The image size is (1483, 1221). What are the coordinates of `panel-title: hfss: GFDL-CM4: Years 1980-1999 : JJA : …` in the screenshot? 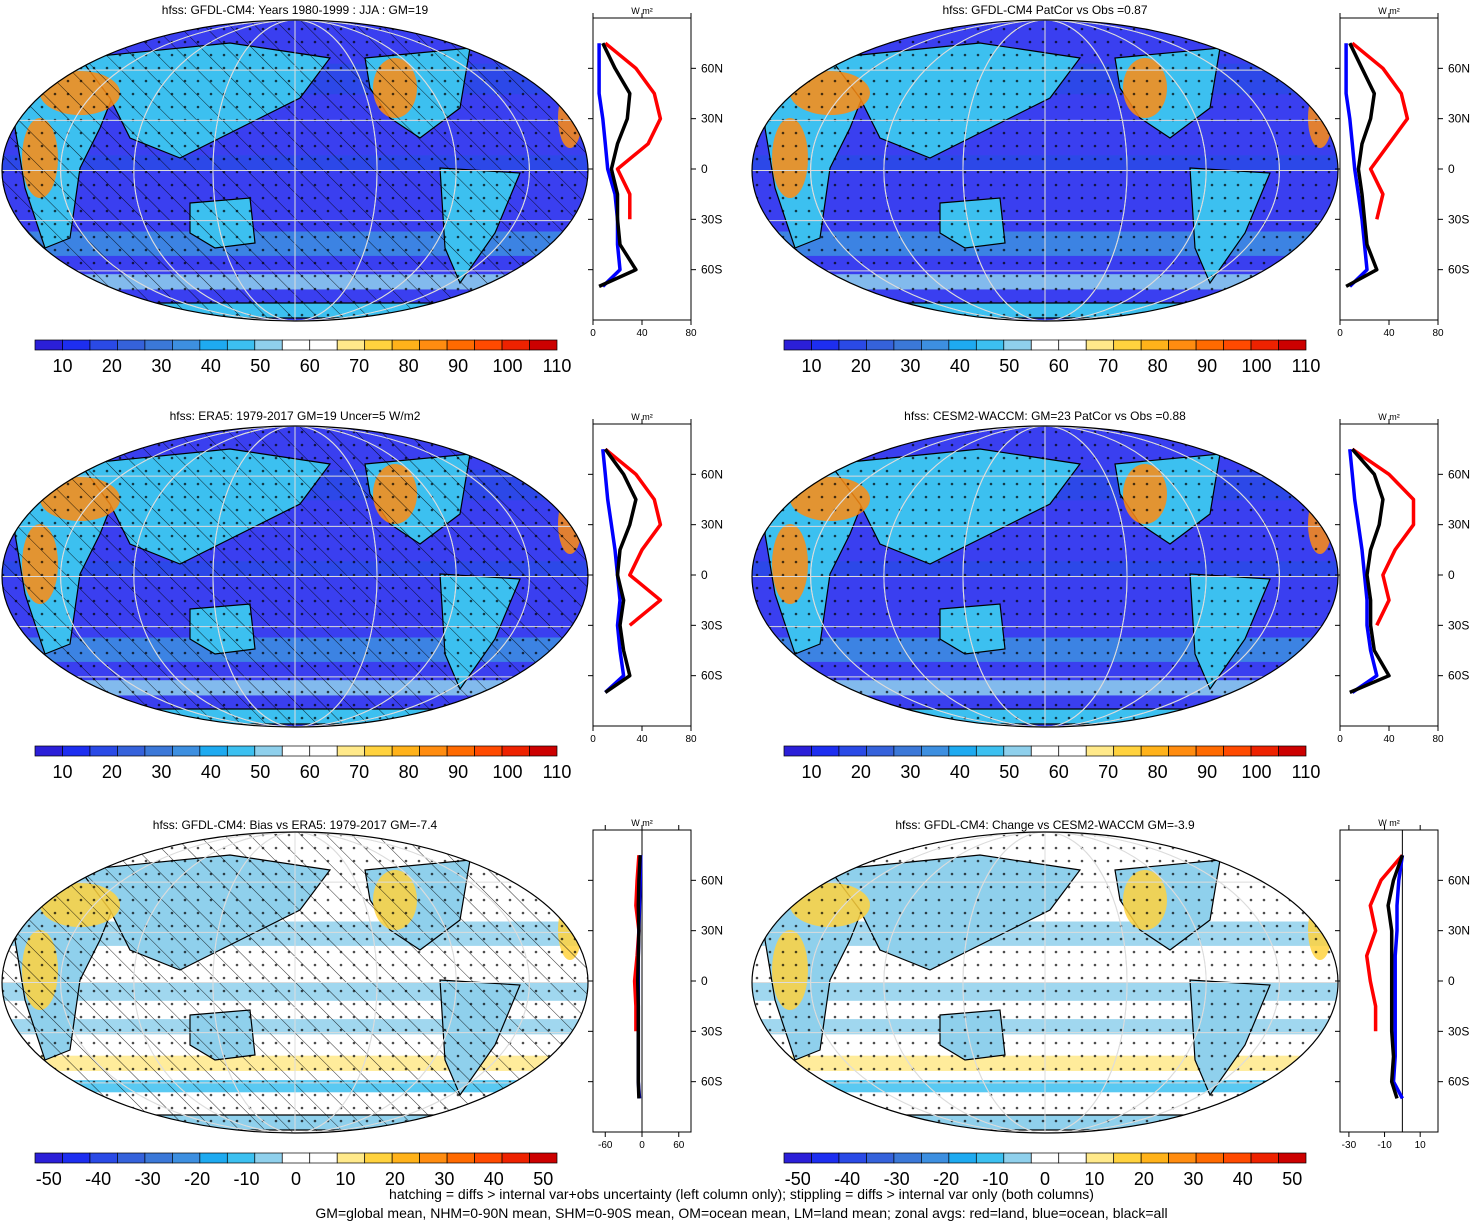 It's located at (295, 10).